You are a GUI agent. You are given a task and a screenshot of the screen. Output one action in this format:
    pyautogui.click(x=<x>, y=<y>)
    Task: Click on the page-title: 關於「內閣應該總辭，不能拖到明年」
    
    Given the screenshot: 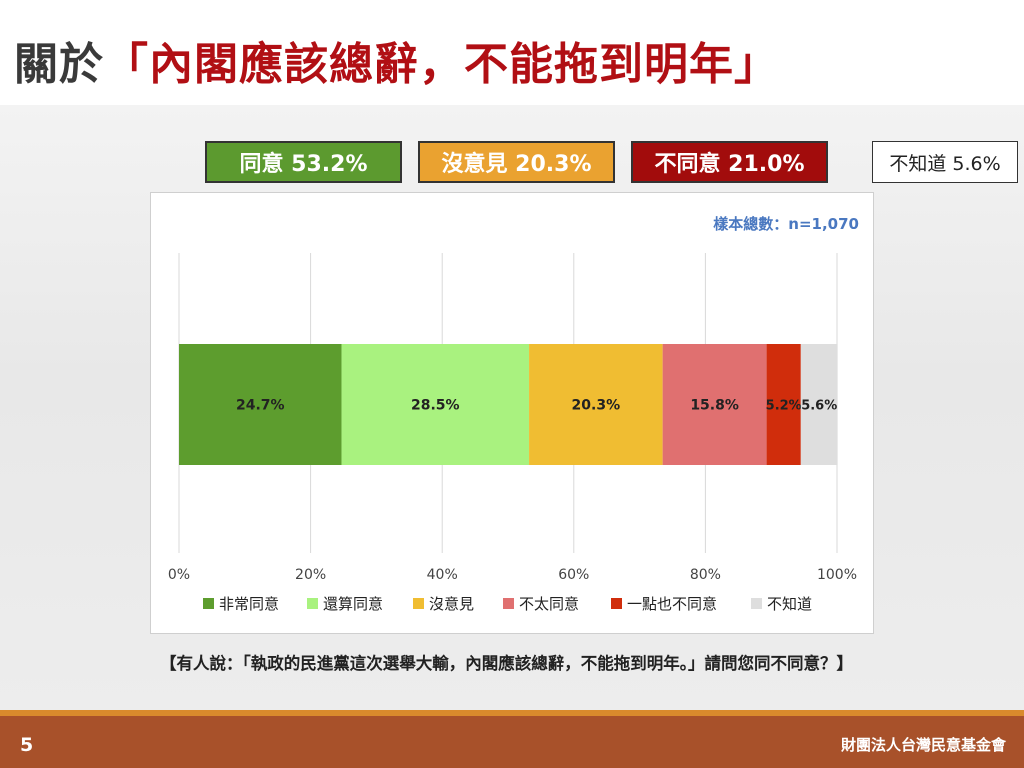 What is the action you would take?
    pyautogui.click(x=396, y=60)
    